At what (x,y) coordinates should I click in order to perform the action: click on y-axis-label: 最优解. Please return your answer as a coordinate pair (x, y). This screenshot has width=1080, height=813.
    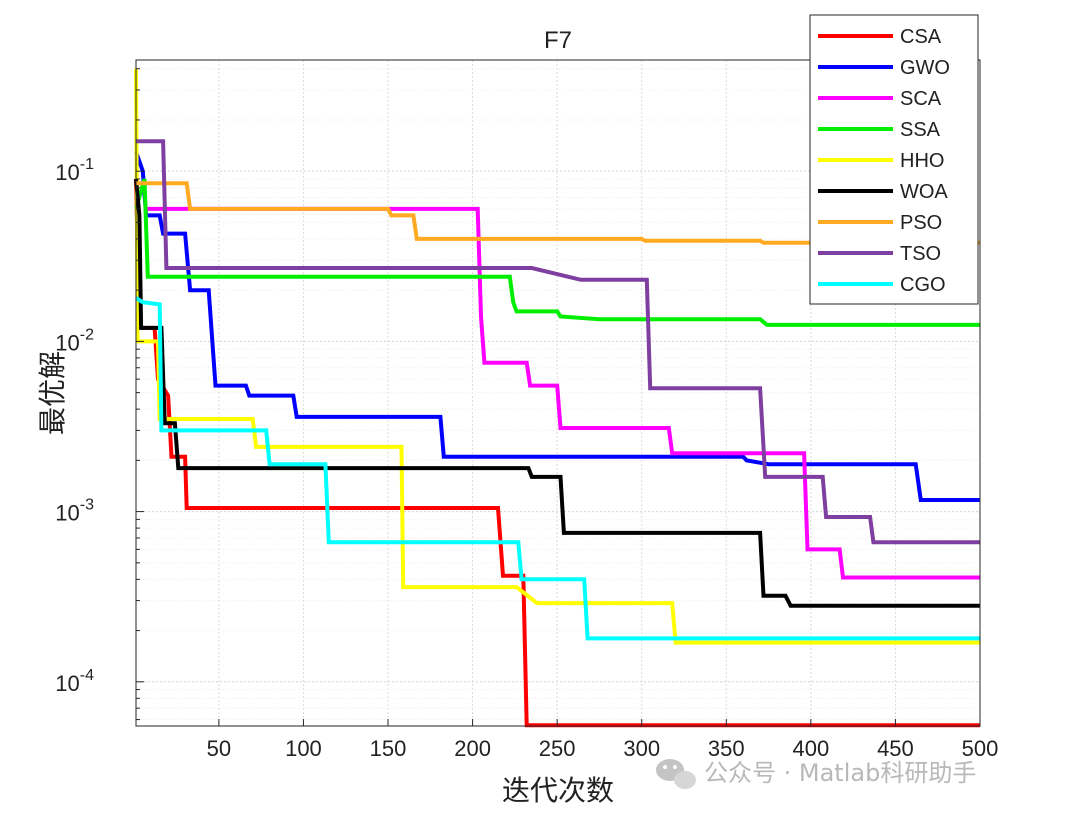
    Looking at the image, I should click on (52, 393).